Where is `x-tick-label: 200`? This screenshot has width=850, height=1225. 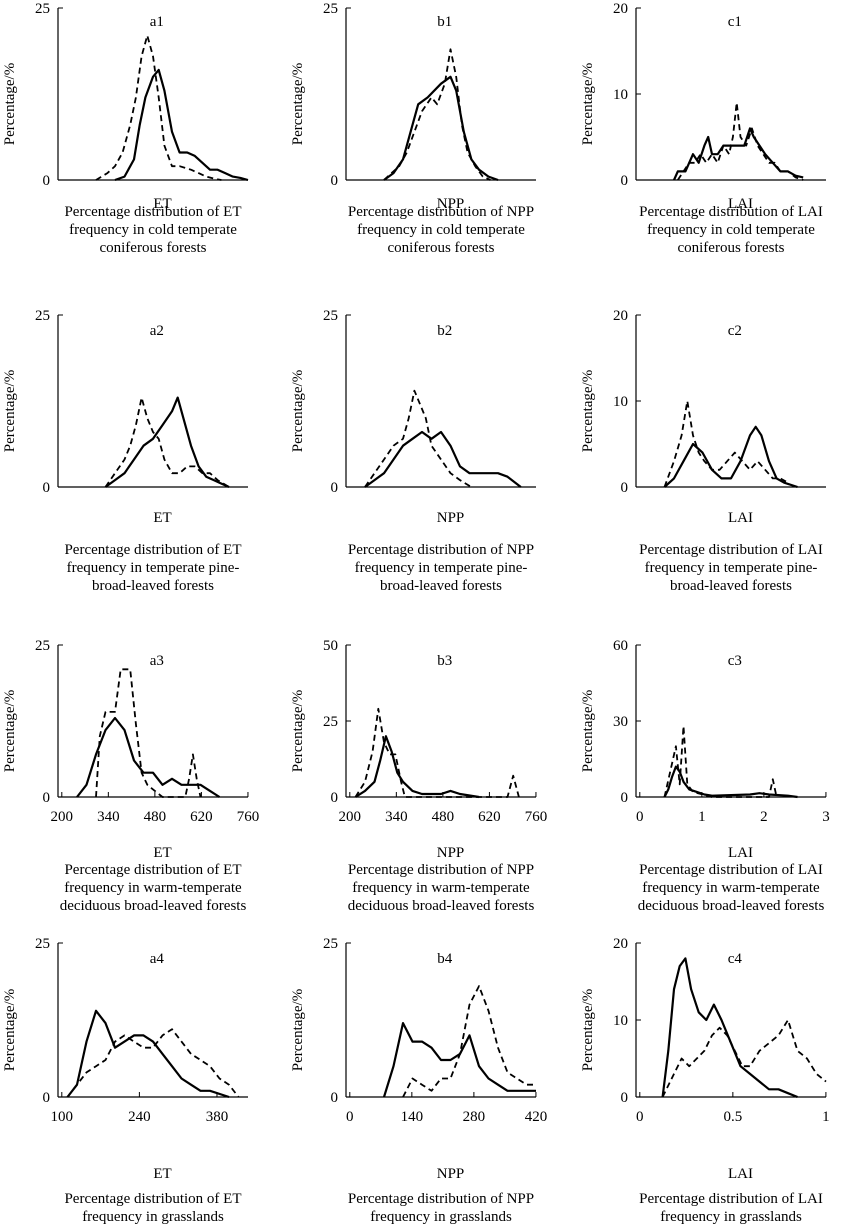 x-tick-label: 200 is located at coordinates (62, 817).